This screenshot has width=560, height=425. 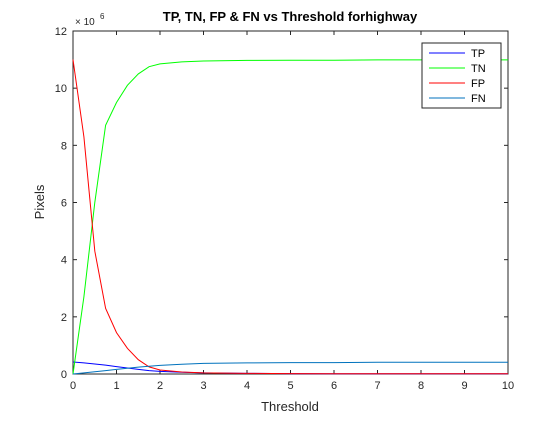 What do you see at coordinates (64, 146) in the screenshot?
I see `y-tick-label: 8` at bounding box center [64, 146].